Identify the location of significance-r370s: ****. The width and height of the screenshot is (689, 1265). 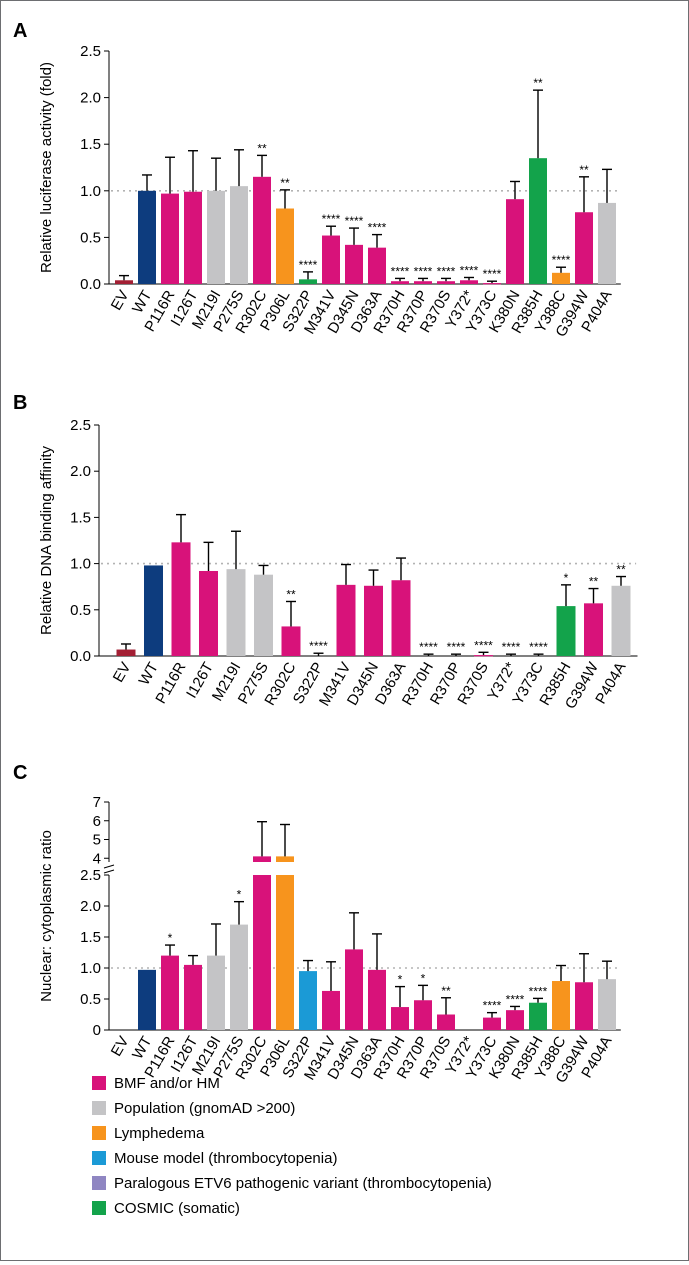
(483, 645).